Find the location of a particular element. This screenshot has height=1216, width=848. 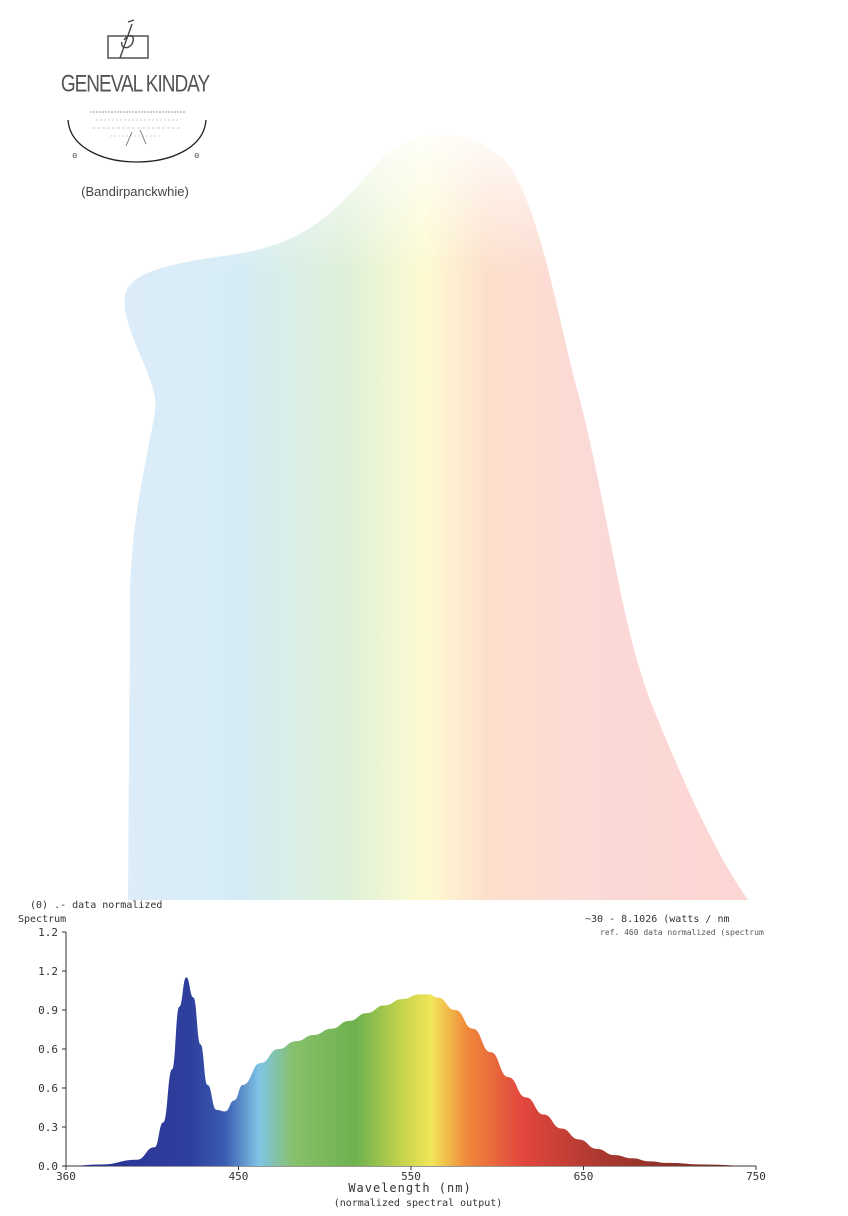

x-tick-label: 650 is located at coordinates (584, 1176).